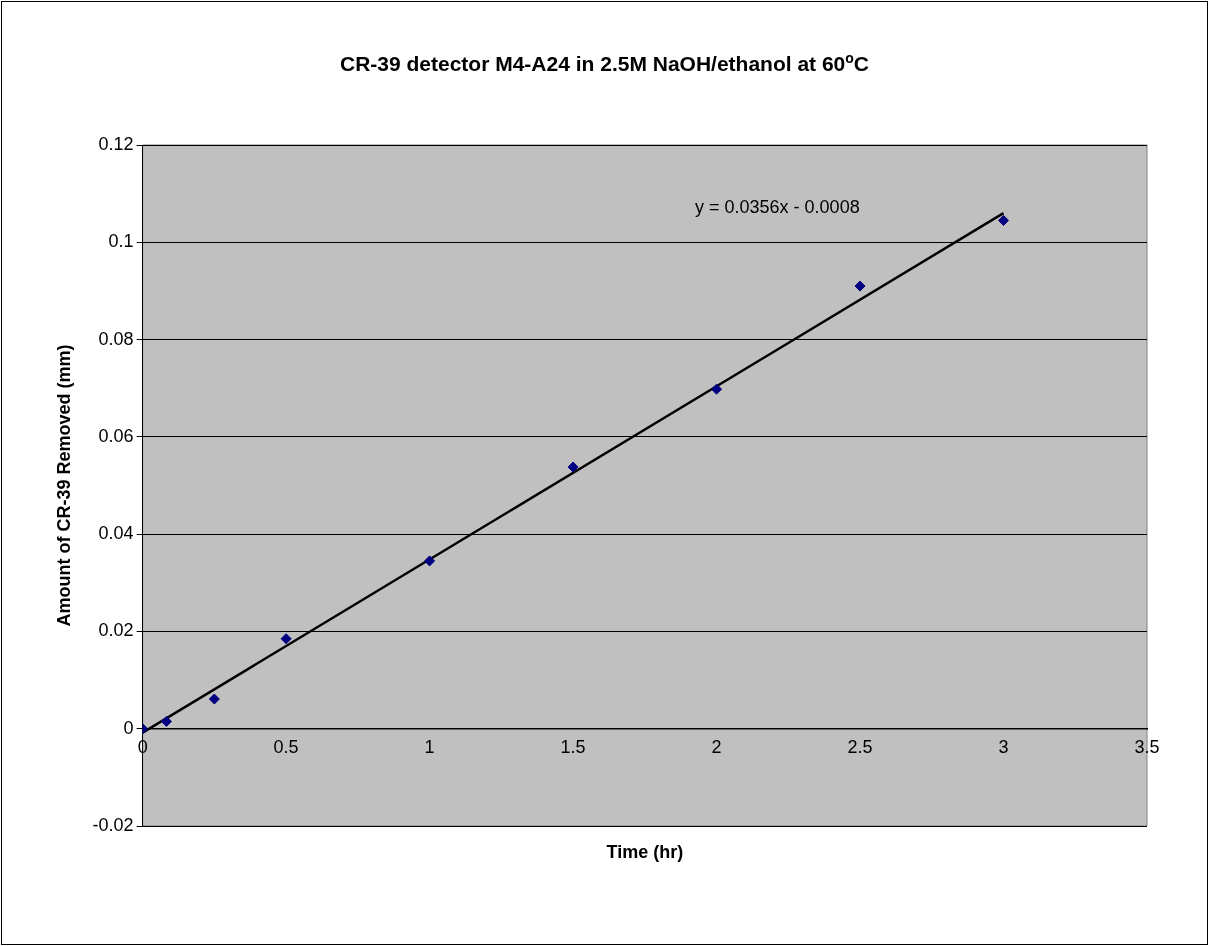 The image size is (1209, 946). Describe the element at coordinates (716, 747) in the screenshot. I see `x-tick-label: 2` at that location.